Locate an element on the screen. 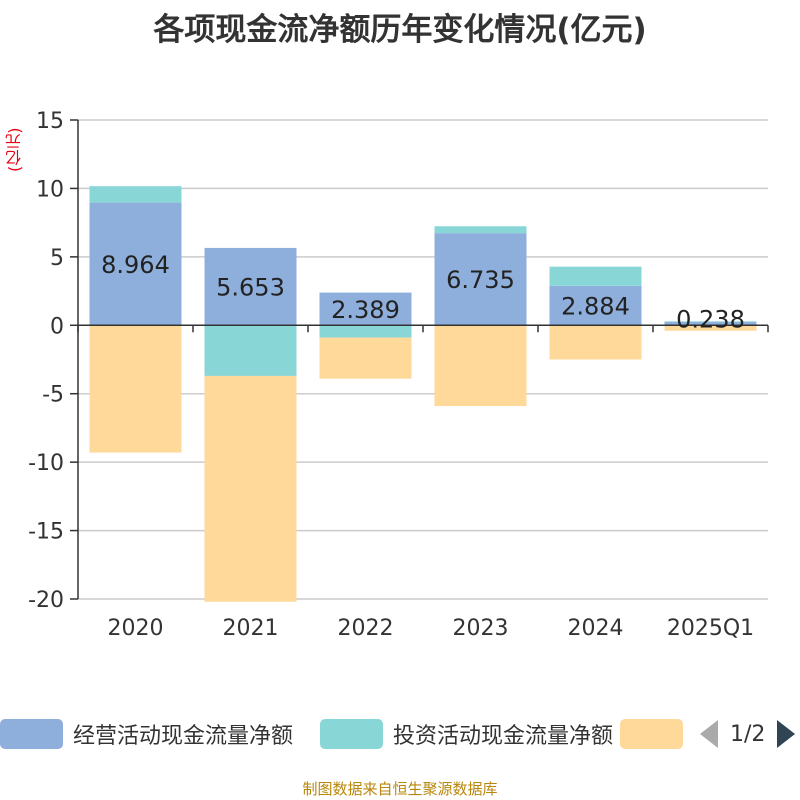 The image size is (800, 800). legend-prev-page-icon is located at coordinates (709, 734).